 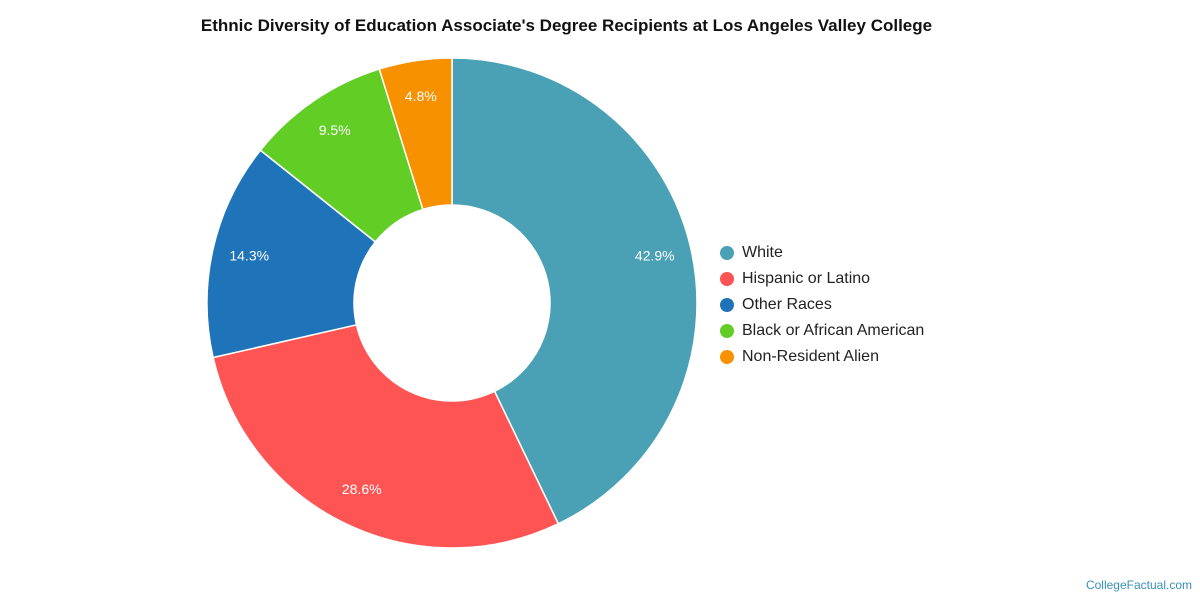 I want to click on legend-item-white: White, so click(x=822, y=253).